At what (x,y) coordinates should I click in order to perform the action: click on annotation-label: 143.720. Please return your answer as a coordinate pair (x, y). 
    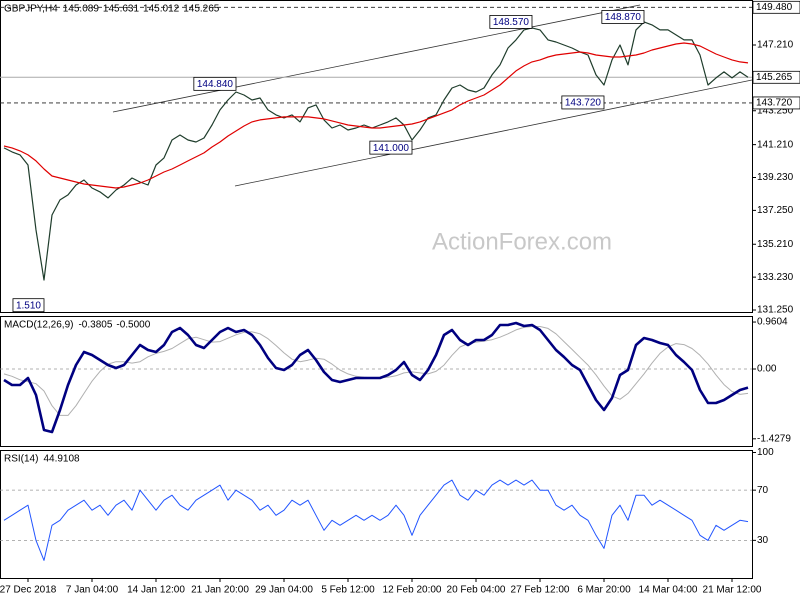
    Looking at the image, I should click on (583, 103).